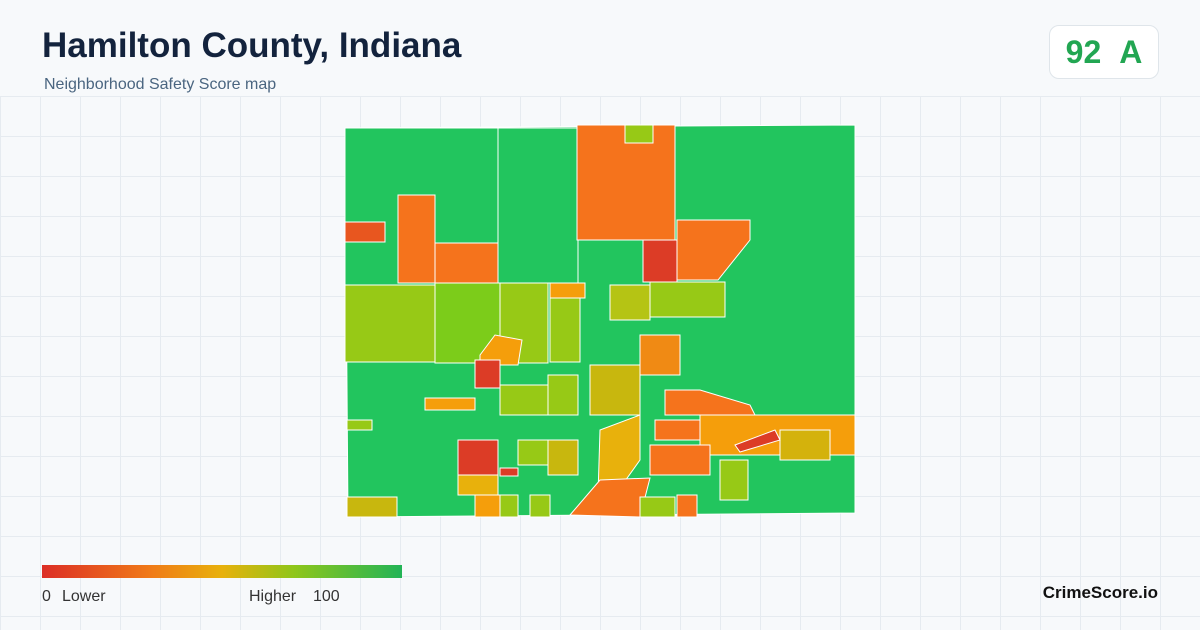 This screenshot has width=1200, height=630. I want to click on score-grade: A, so click(1131, 51).